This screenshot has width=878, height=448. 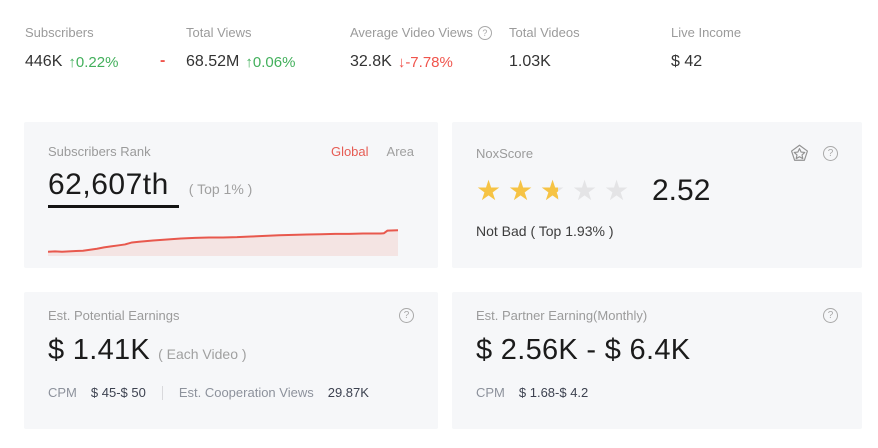 What do you see at coordinates (371, 61) in the screenshot?
I see `stat-value-text: 32.8K` at bounding box center [371, 61].